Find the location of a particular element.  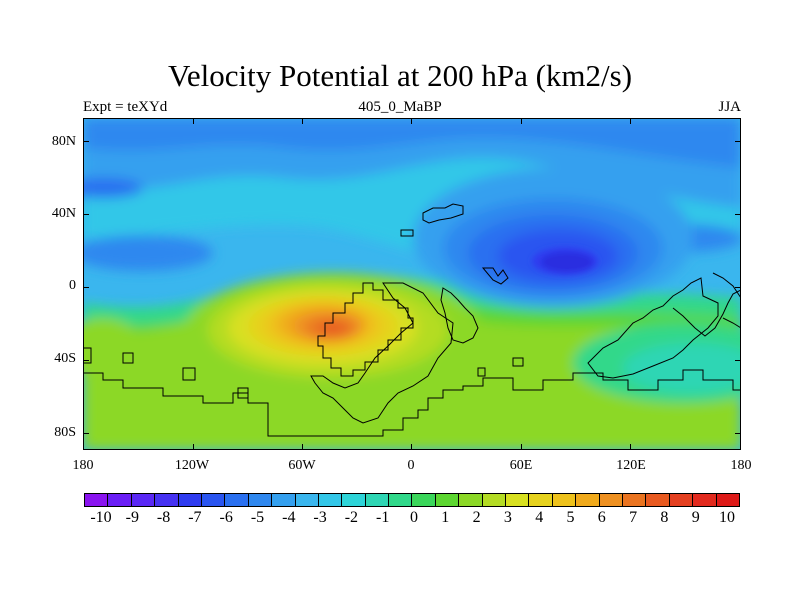

colorbar-label: 3 is located at coordinates (507, 517).